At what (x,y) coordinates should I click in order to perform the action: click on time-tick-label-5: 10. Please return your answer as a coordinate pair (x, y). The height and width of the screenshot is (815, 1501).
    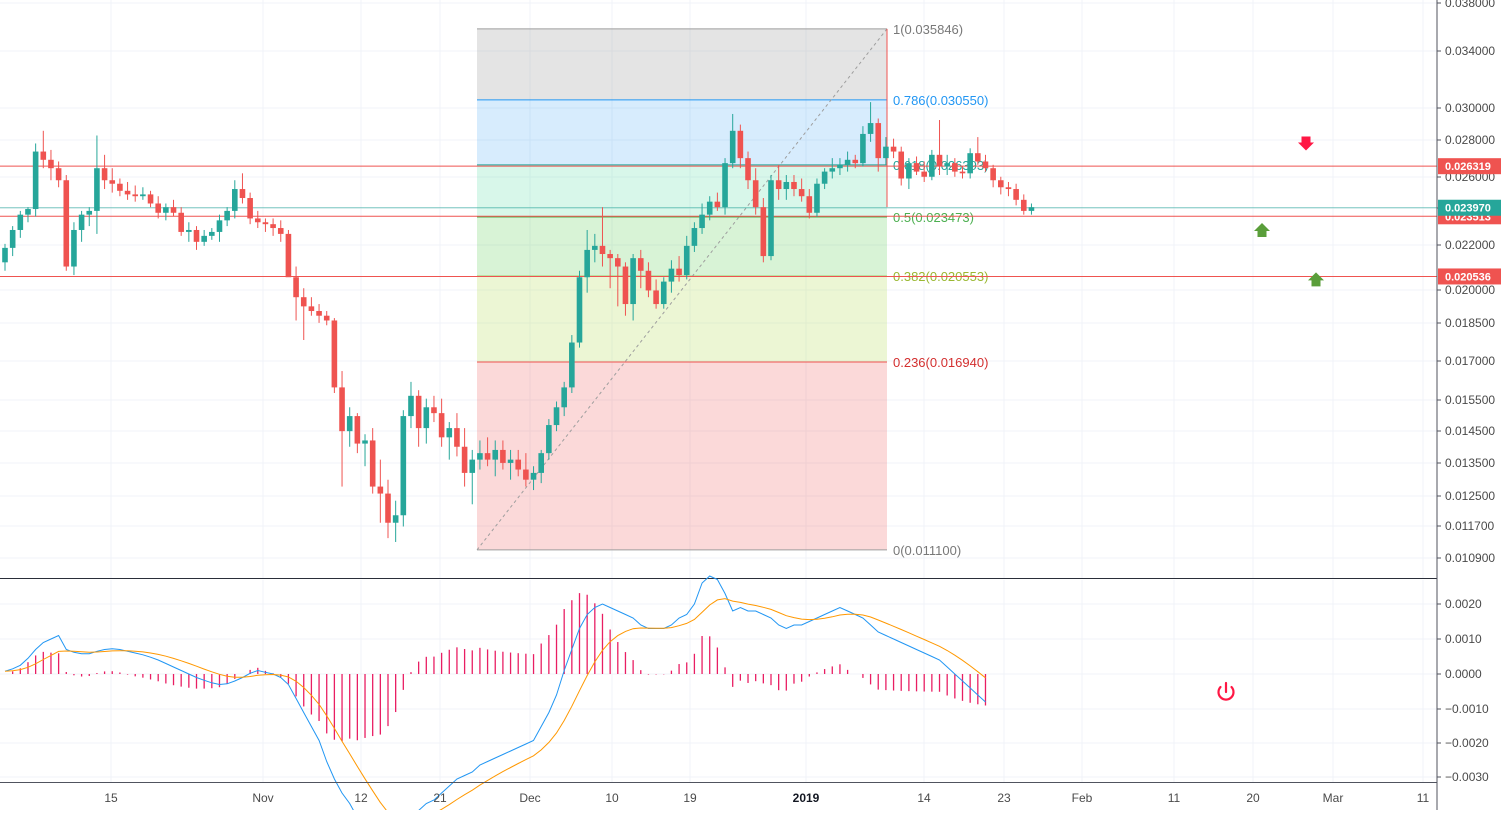
    Looking at the image, I should click on (612, 798).